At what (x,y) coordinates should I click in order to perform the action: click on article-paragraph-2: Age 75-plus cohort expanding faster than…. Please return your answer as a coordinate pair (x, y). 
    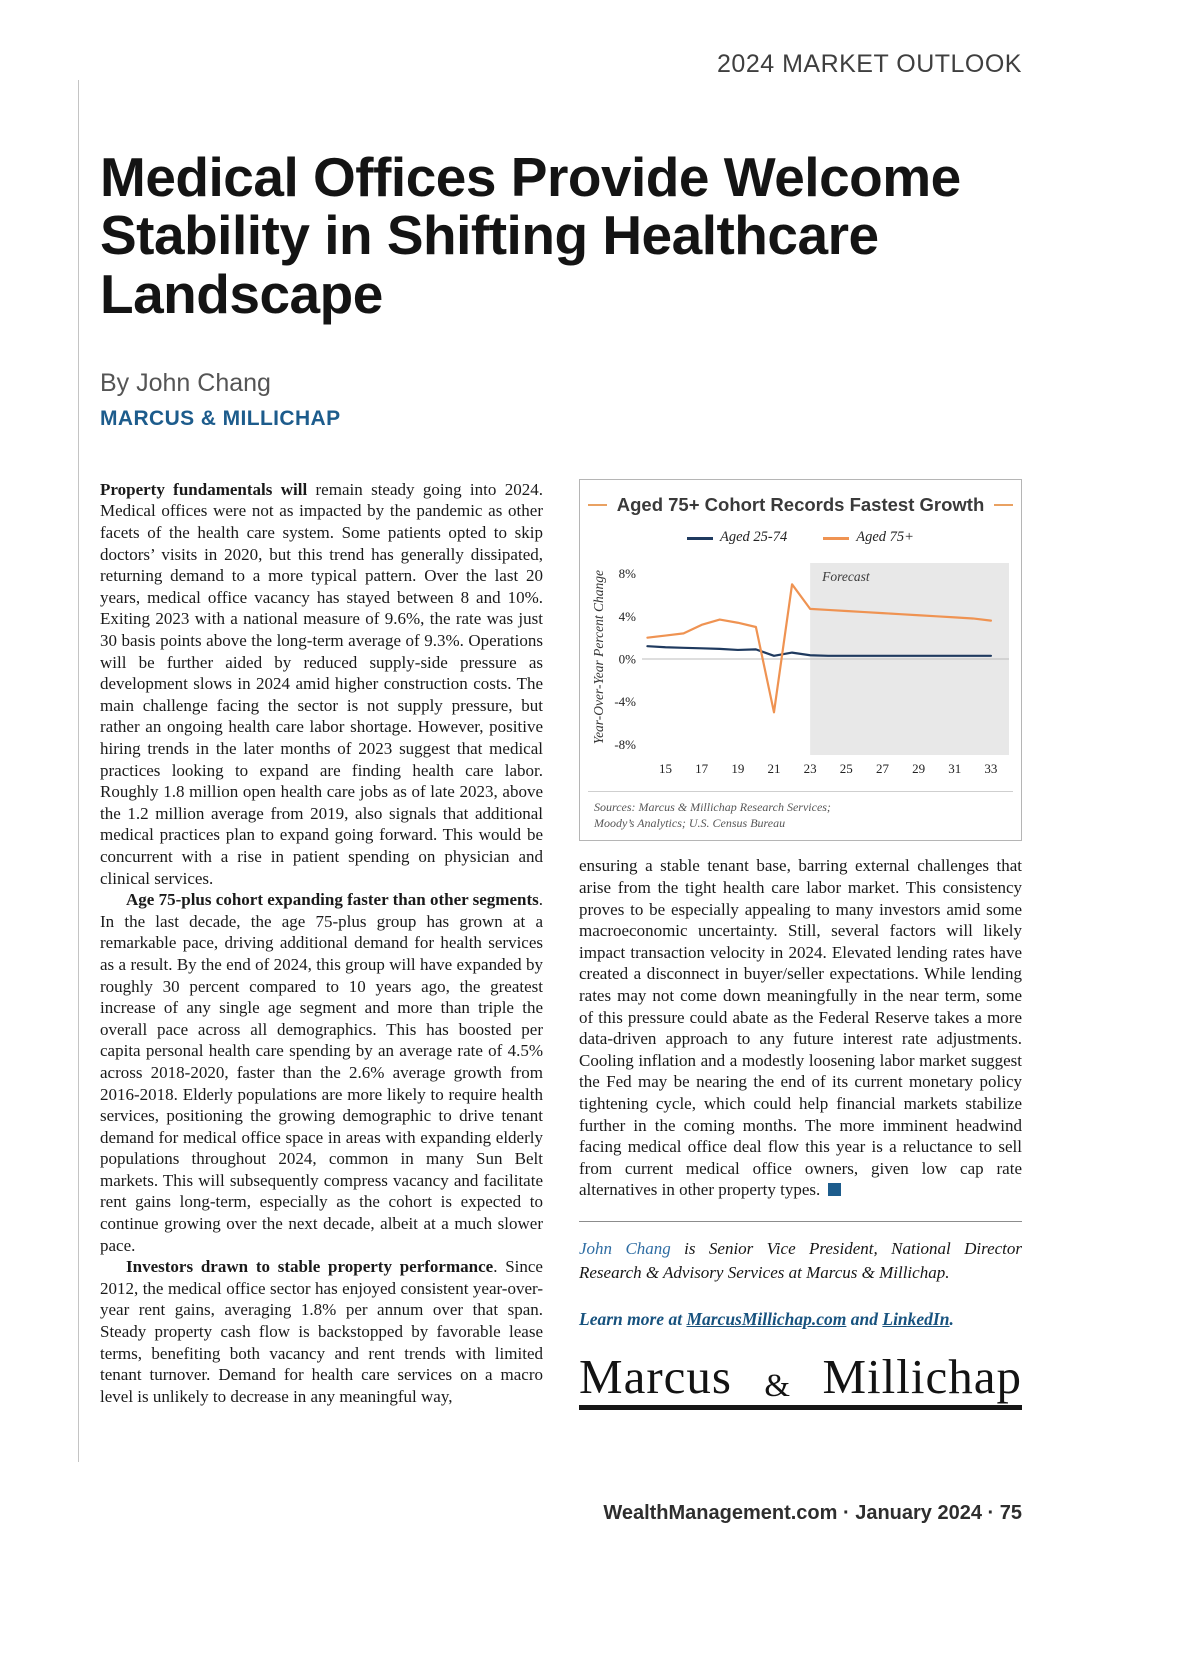
    Looking at the image, I should click on (321, 1072).